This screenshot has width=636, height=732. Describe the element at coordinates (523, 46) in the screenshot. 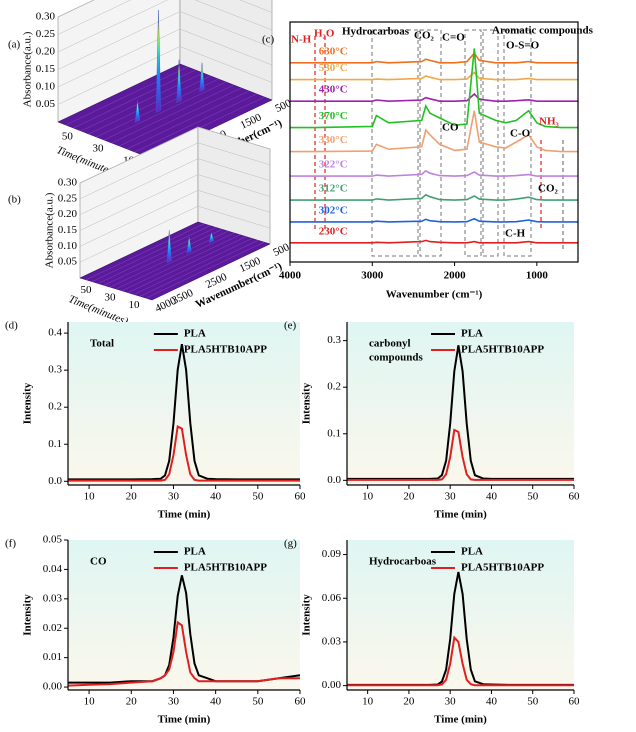

I see `annotation: O-S=O` at that location.